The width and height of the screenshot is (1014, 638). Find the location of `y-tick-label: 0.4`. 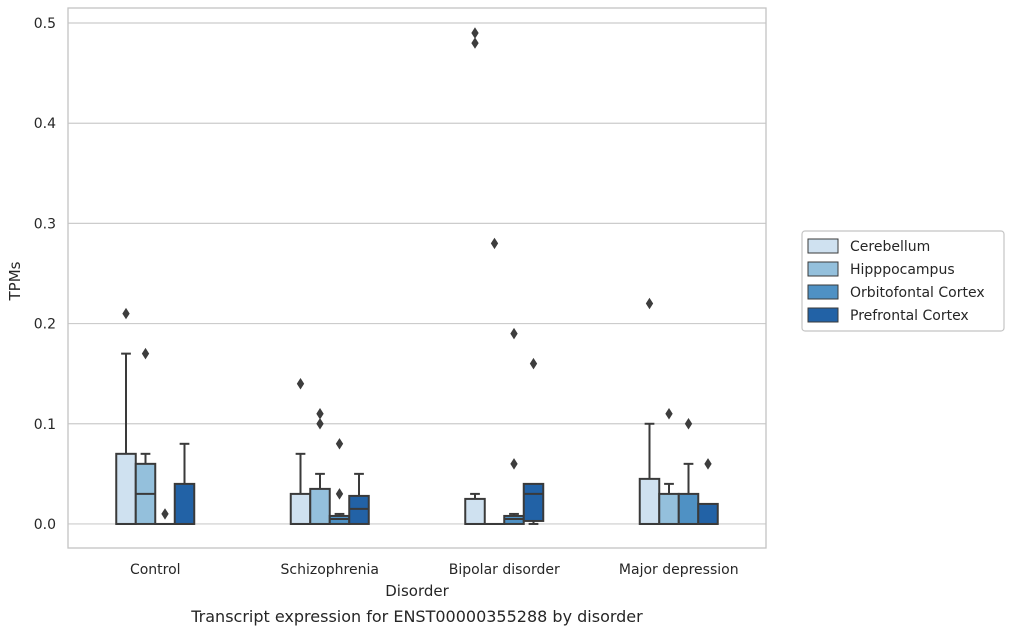

y-tick-label: 0.4 is located at coordinates (45, 124).